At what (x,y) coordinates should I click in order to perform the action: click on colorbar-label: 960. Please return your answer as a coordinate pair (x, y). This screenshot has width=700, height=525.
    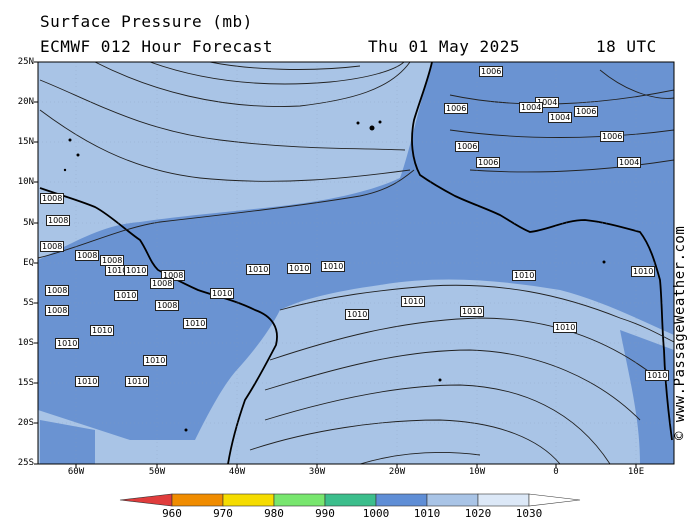
    Looking at the image, I should click on (172, 513).